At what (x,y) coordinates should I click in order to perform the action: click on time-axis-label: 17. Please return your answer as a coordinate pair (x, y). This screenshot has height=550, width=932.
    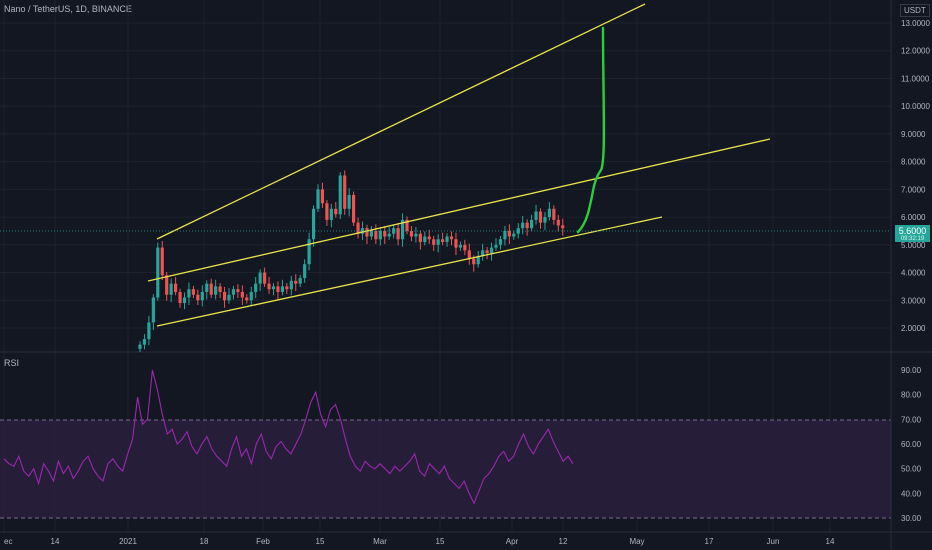
    Looking at the image, I should click on (709, 541).